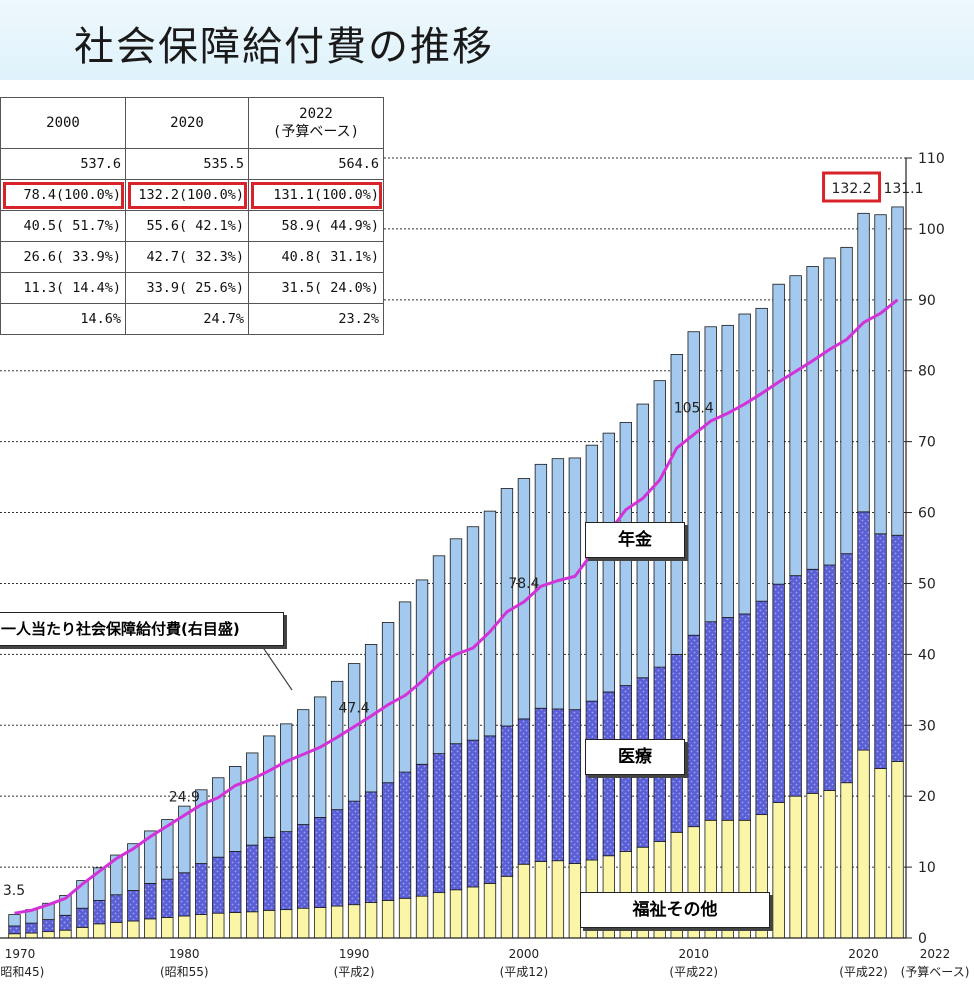 The width and height of the screenshot is (974, 986). What do you see at coordinates (187, 319) in the screenshot?
I see `table-cell: 24.7%` at bounding box center [187, 319].